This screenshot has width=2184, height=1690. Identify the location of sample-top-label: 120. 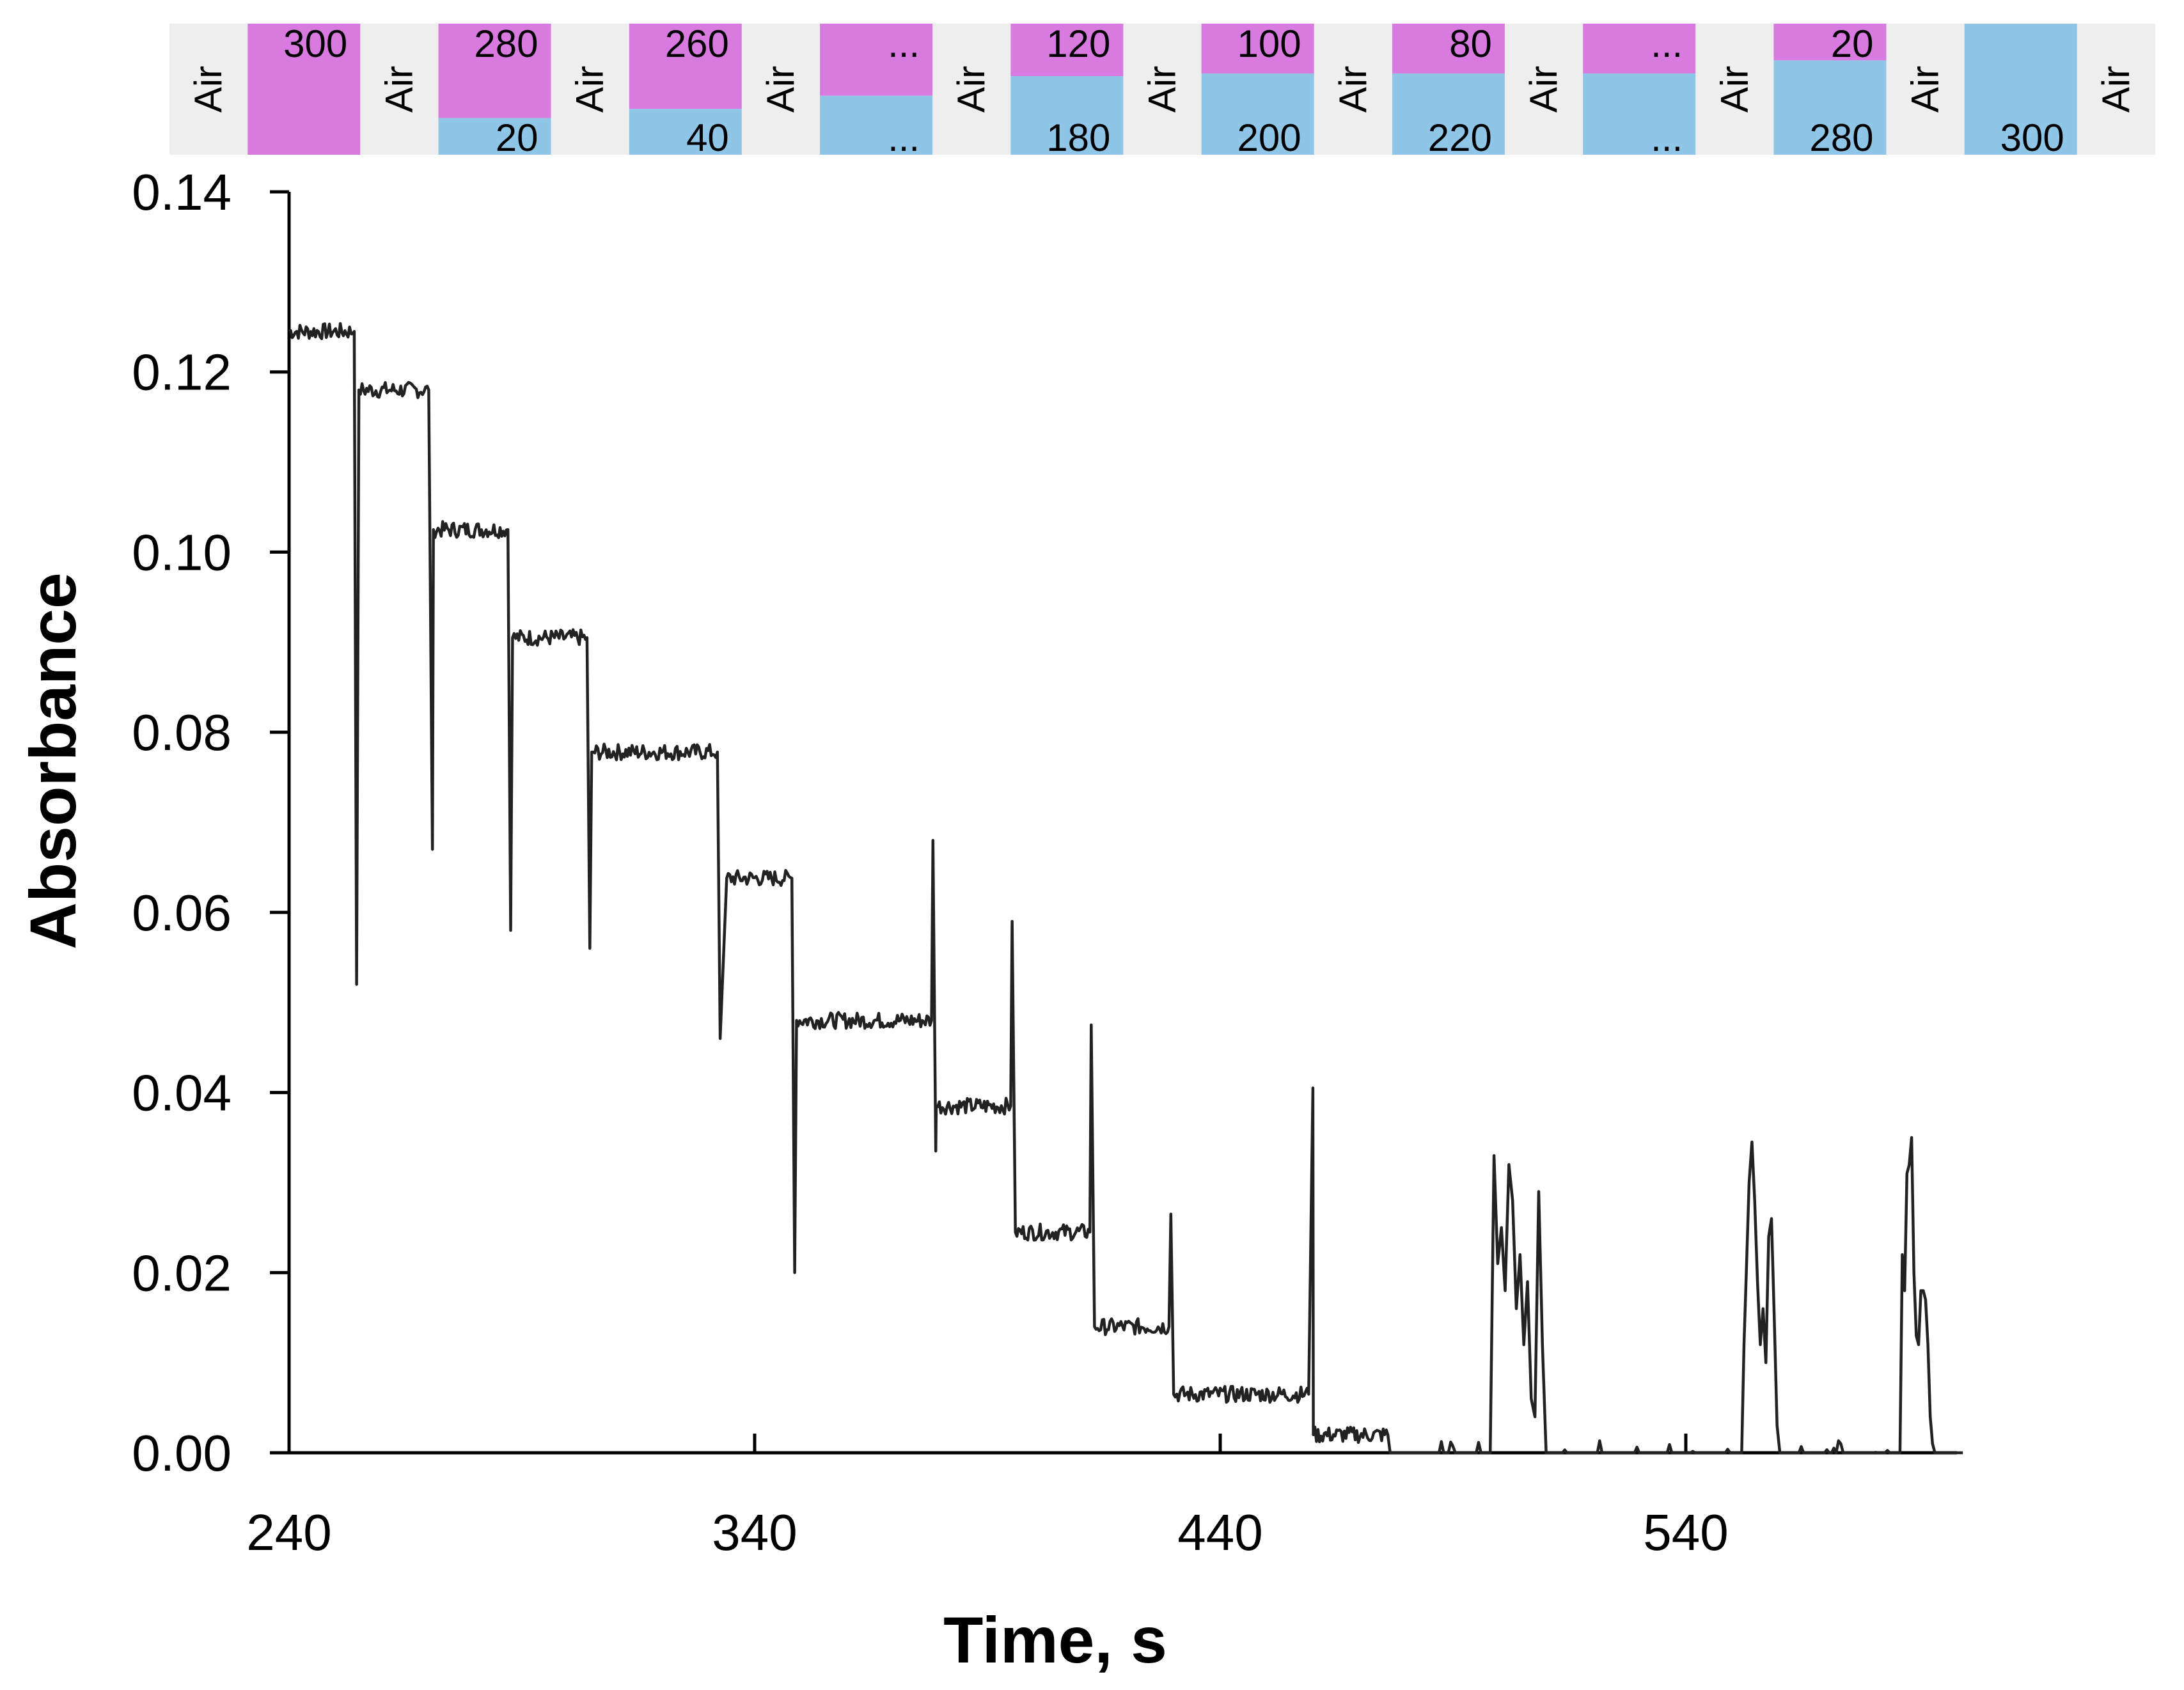
(1078, 43).